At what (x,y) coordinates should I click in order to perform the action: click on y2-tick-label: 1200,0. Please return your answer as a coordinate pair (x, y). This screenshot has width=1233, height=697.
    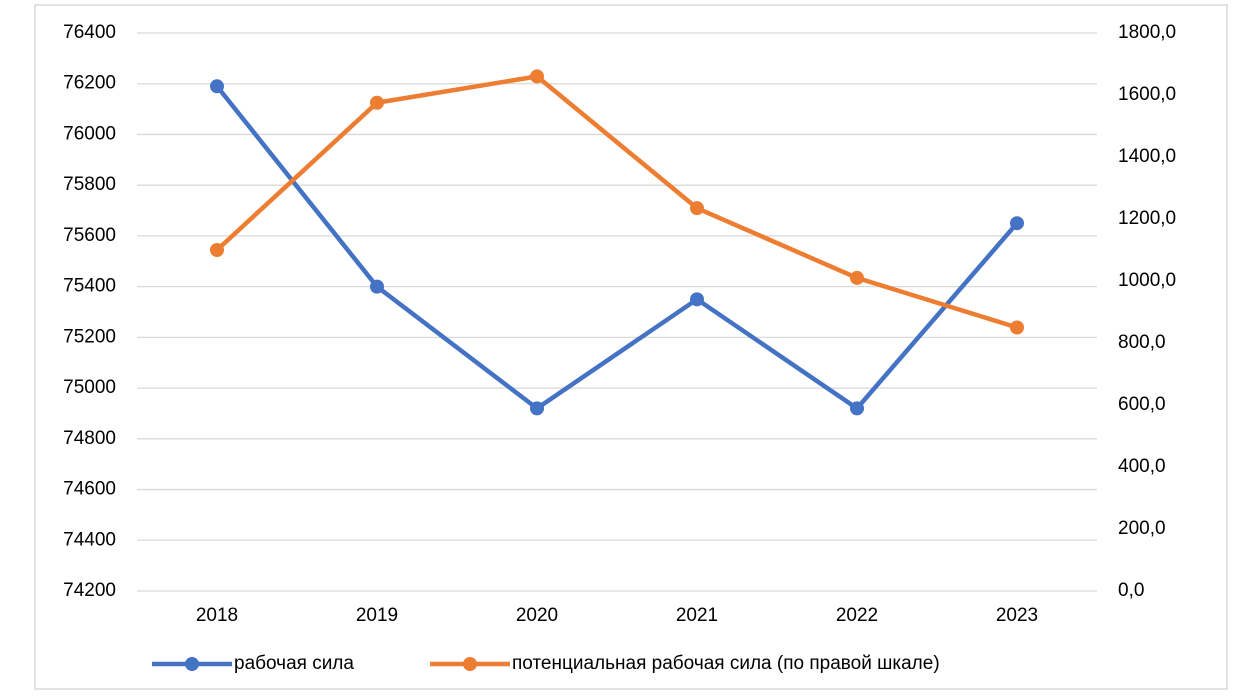
    Looking at the image, I should click on (1147, 218).